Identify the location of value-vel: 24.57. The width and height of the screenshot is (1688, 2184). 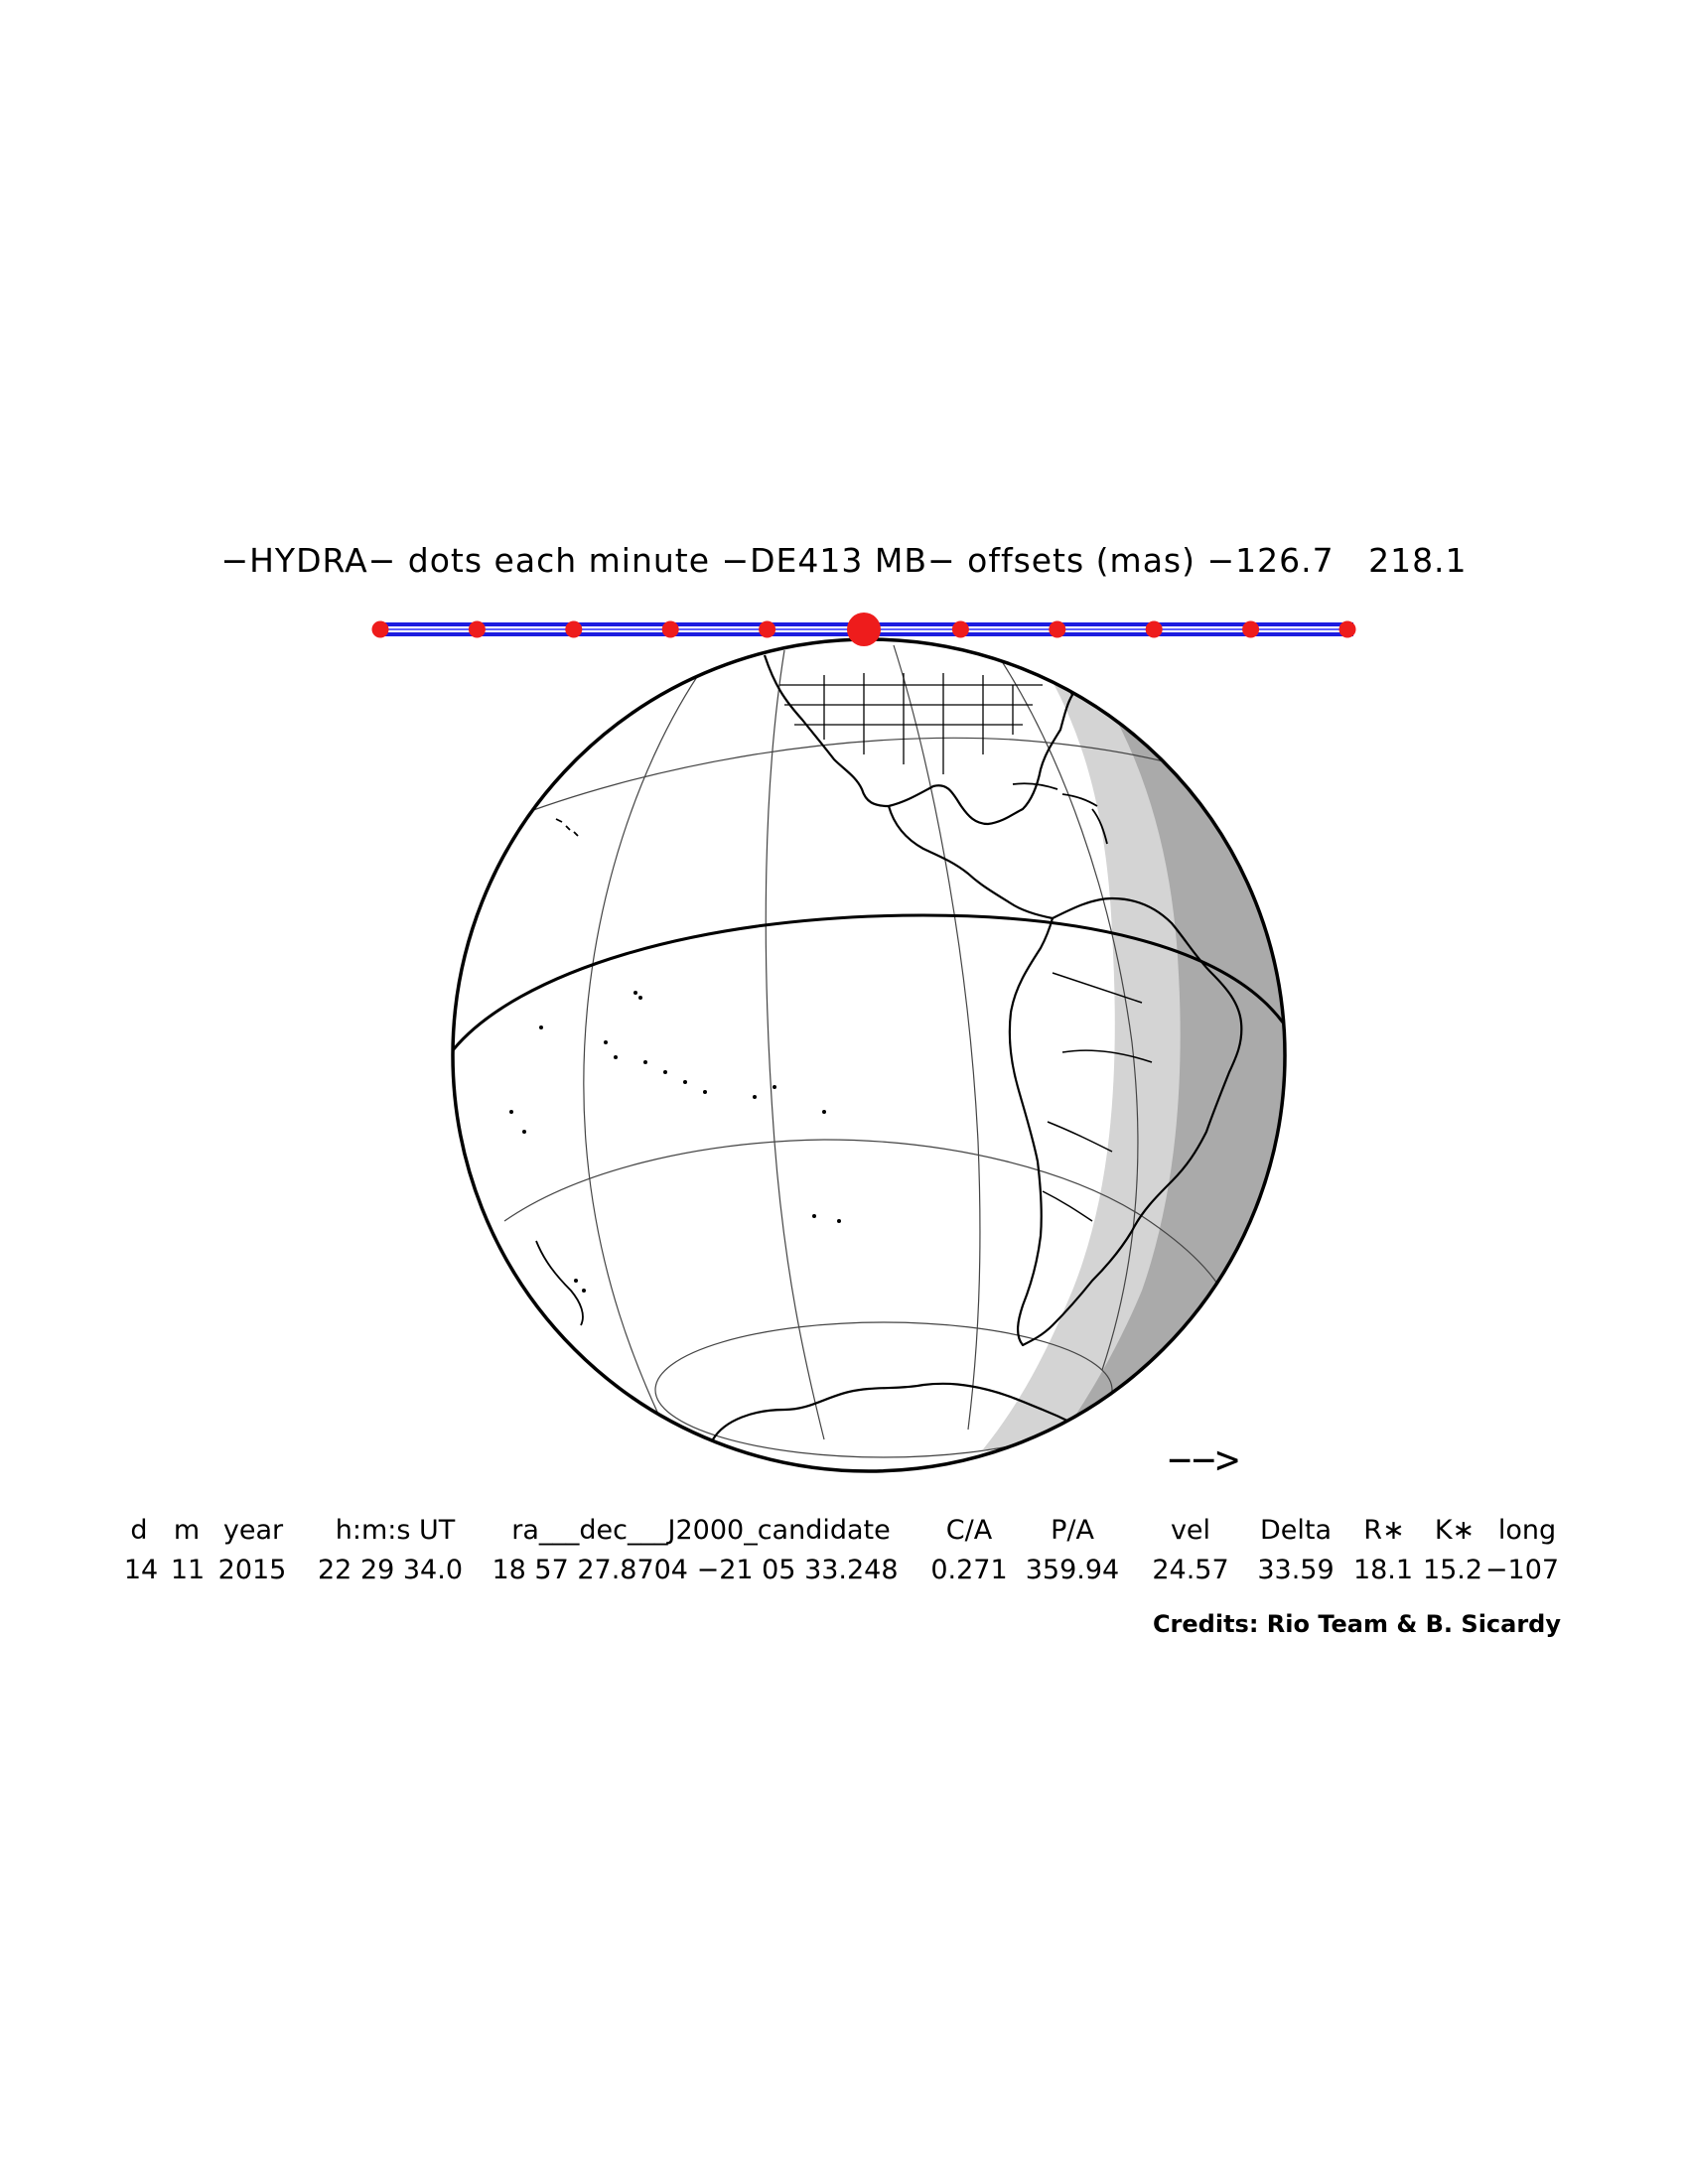
(1190, 1570).